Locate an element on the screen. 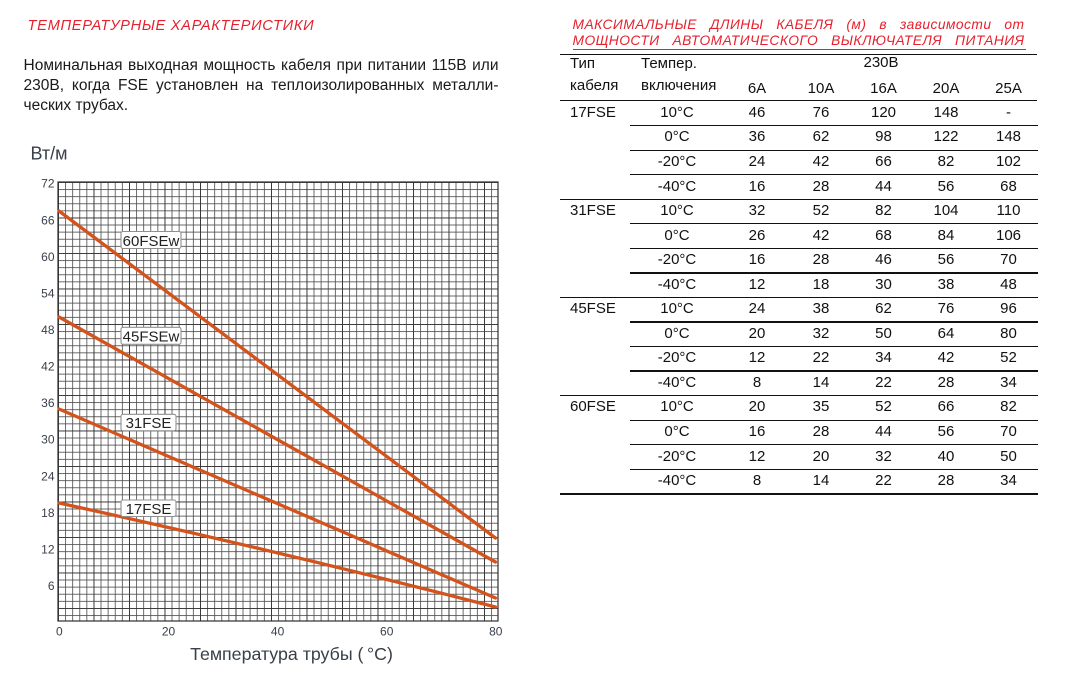 The width and height of the screenshot is (1082, 675). svg-text: 80 is located at coordinates (496, 632).